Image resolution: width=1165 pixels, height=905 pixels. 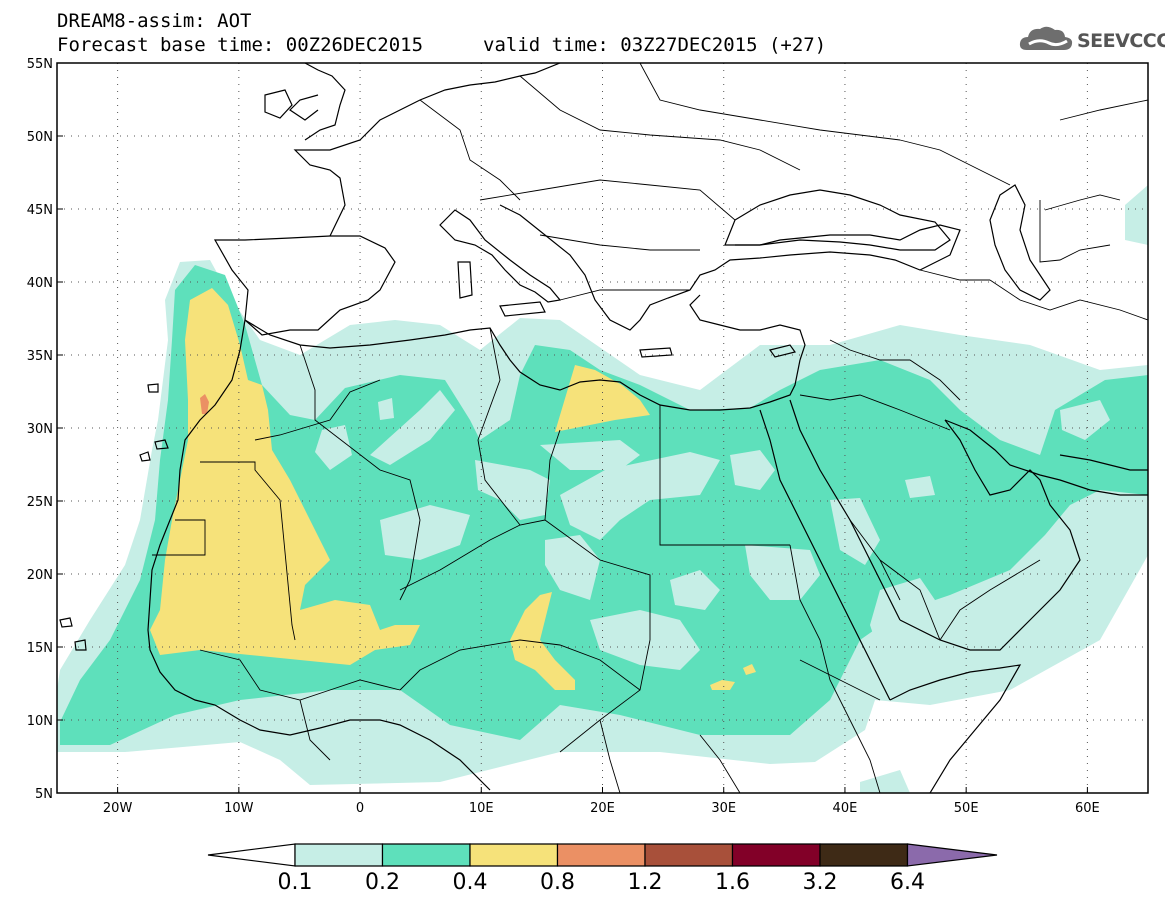 I want to click on lon-tick-label: 50E, so click(x=966, y=808).